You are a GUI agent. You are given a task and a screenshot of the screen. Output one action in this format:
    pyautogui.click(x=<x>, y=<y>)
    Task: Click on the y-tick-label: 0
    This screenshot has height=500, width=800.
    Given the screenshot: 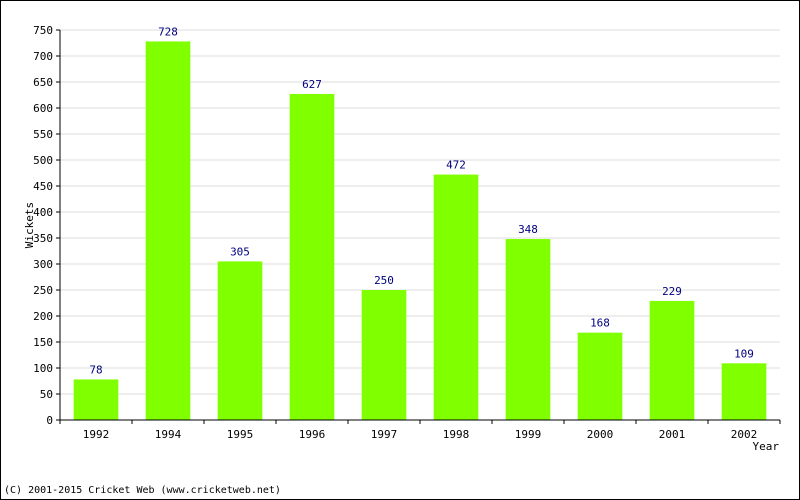 What is the action you would take?
    pyautogui.click(x=49, y=420)
    